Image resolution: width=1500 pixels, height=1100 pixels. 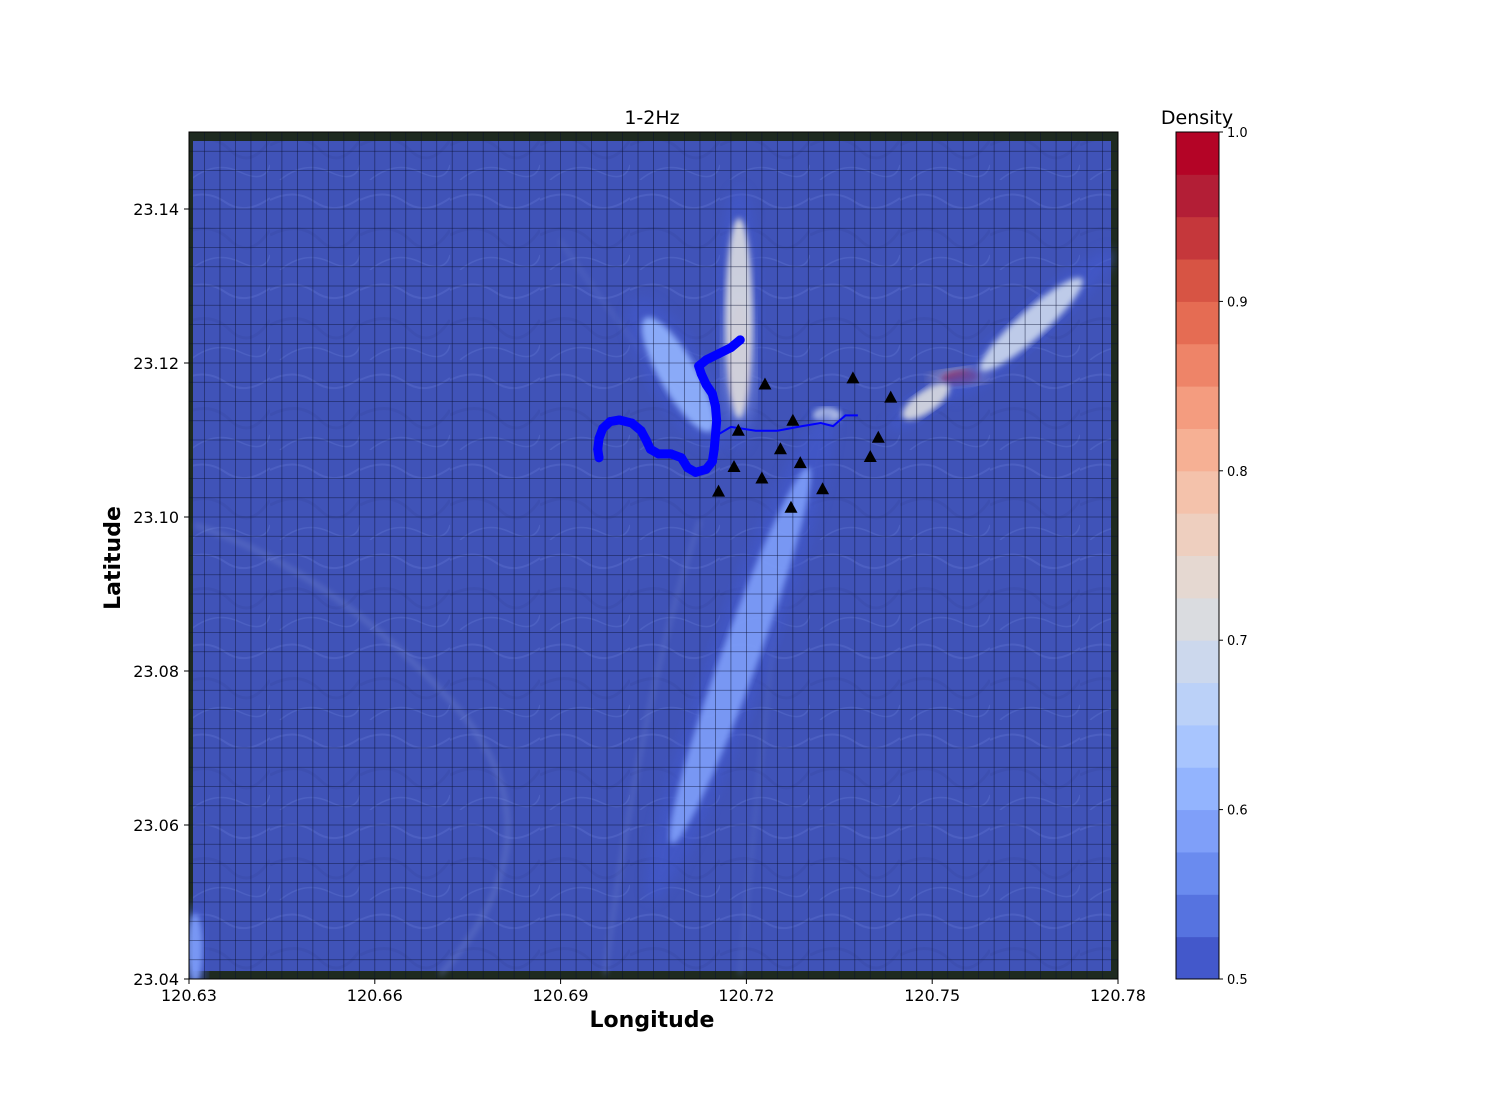 I want to click on colorbar-border, so click(x=1197, y=555).